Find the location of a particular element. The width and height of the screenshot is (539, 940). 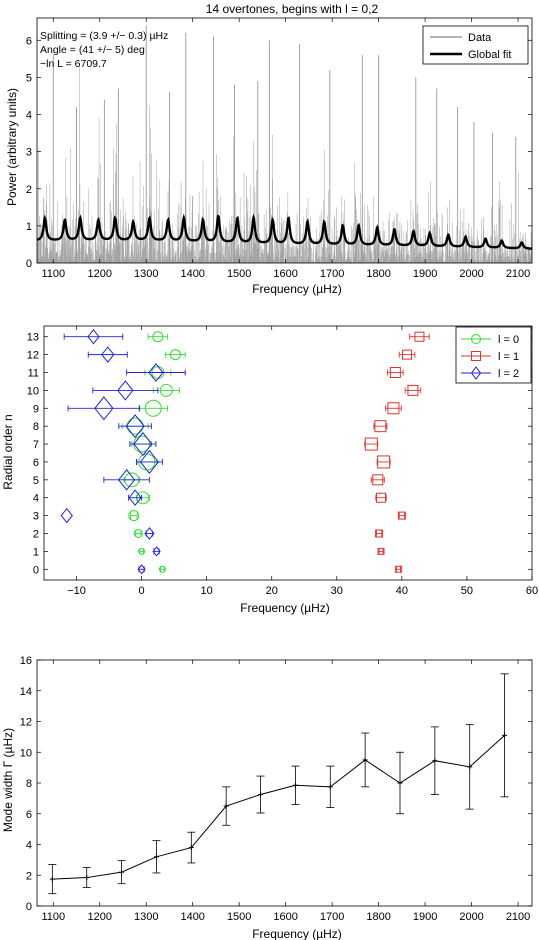

panel3-xtick-label: 1900 is located at coordinates (425, 917).